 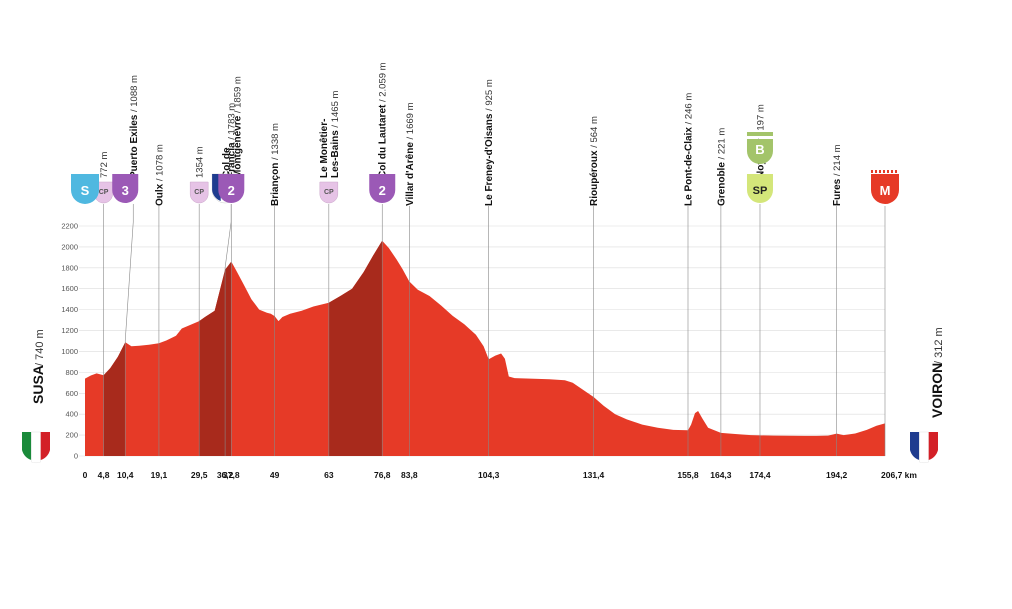 What do you see at coordinates (329, 475) in the screenshot?
I see `x-tick-label: 63` at bounding box center [329, 475].